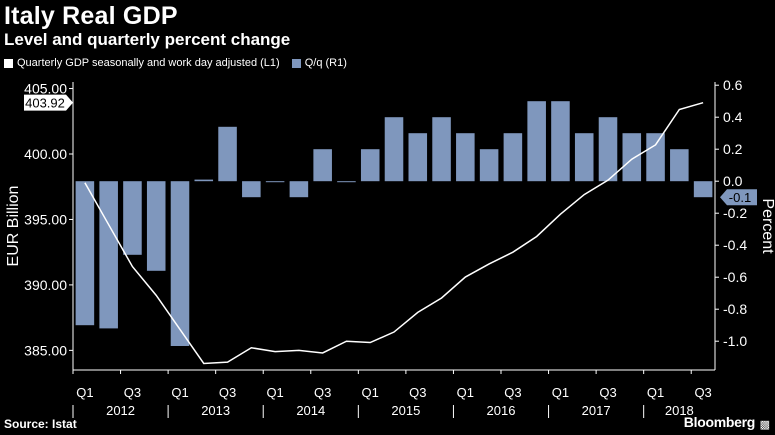 The image size is (775, 435). What do you see at coordinates (405, 410) in the screenshot?
I see `x-year-label: 2015` at bounding box center [405, 410].